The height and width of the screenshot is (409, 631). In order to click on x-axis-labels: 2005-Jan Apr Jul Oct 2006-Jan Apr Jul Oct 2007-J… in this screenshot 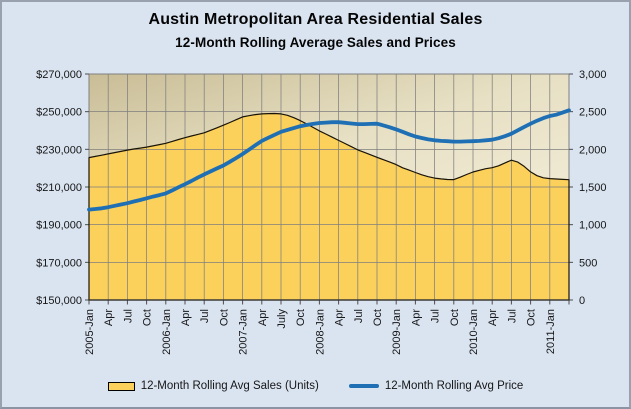, I will do `click(320, 332)`.